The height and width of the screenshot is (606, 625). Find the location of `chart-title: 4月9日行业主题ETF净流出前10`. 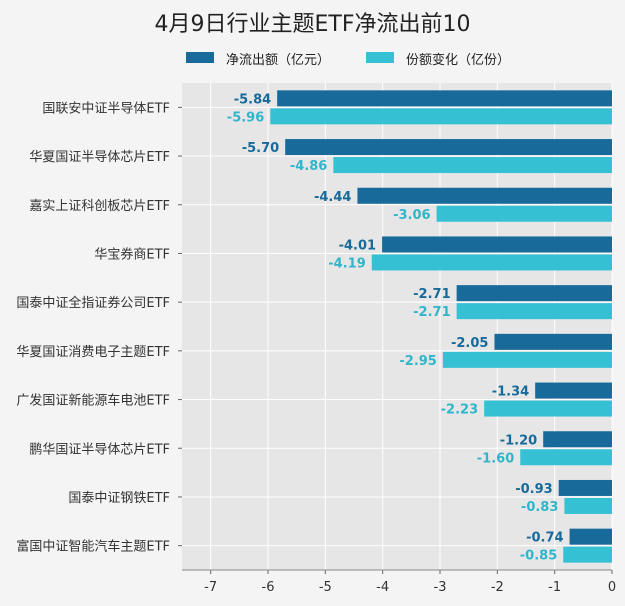

chart-title: 4月9日行业主题ETF净流出前10 is located at coordinates (312, 24).